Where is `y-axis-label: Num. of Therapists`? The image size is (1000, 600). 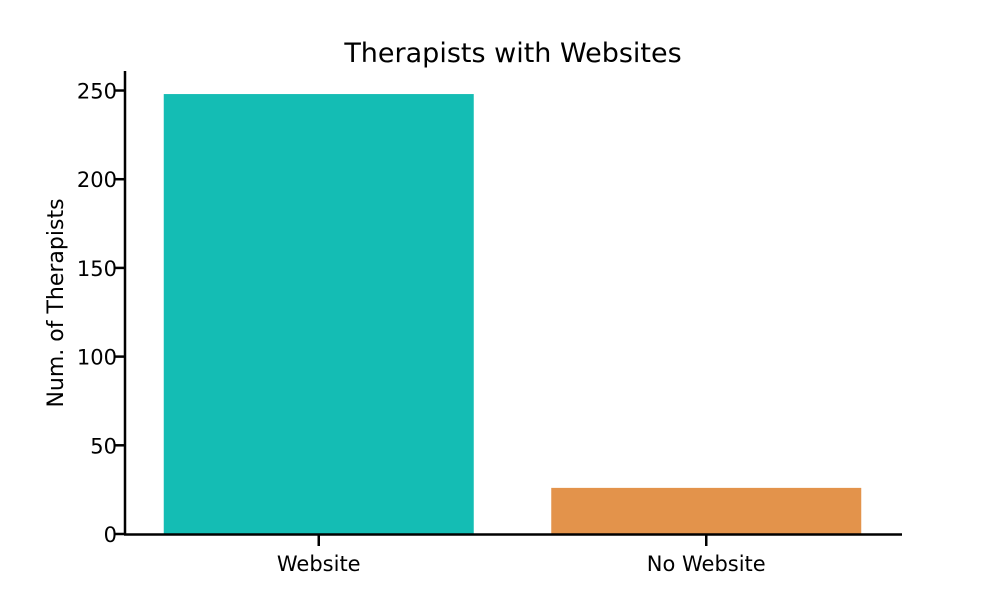 y-axis-label: Num. of Therapists is located at coordinates (56, 302).